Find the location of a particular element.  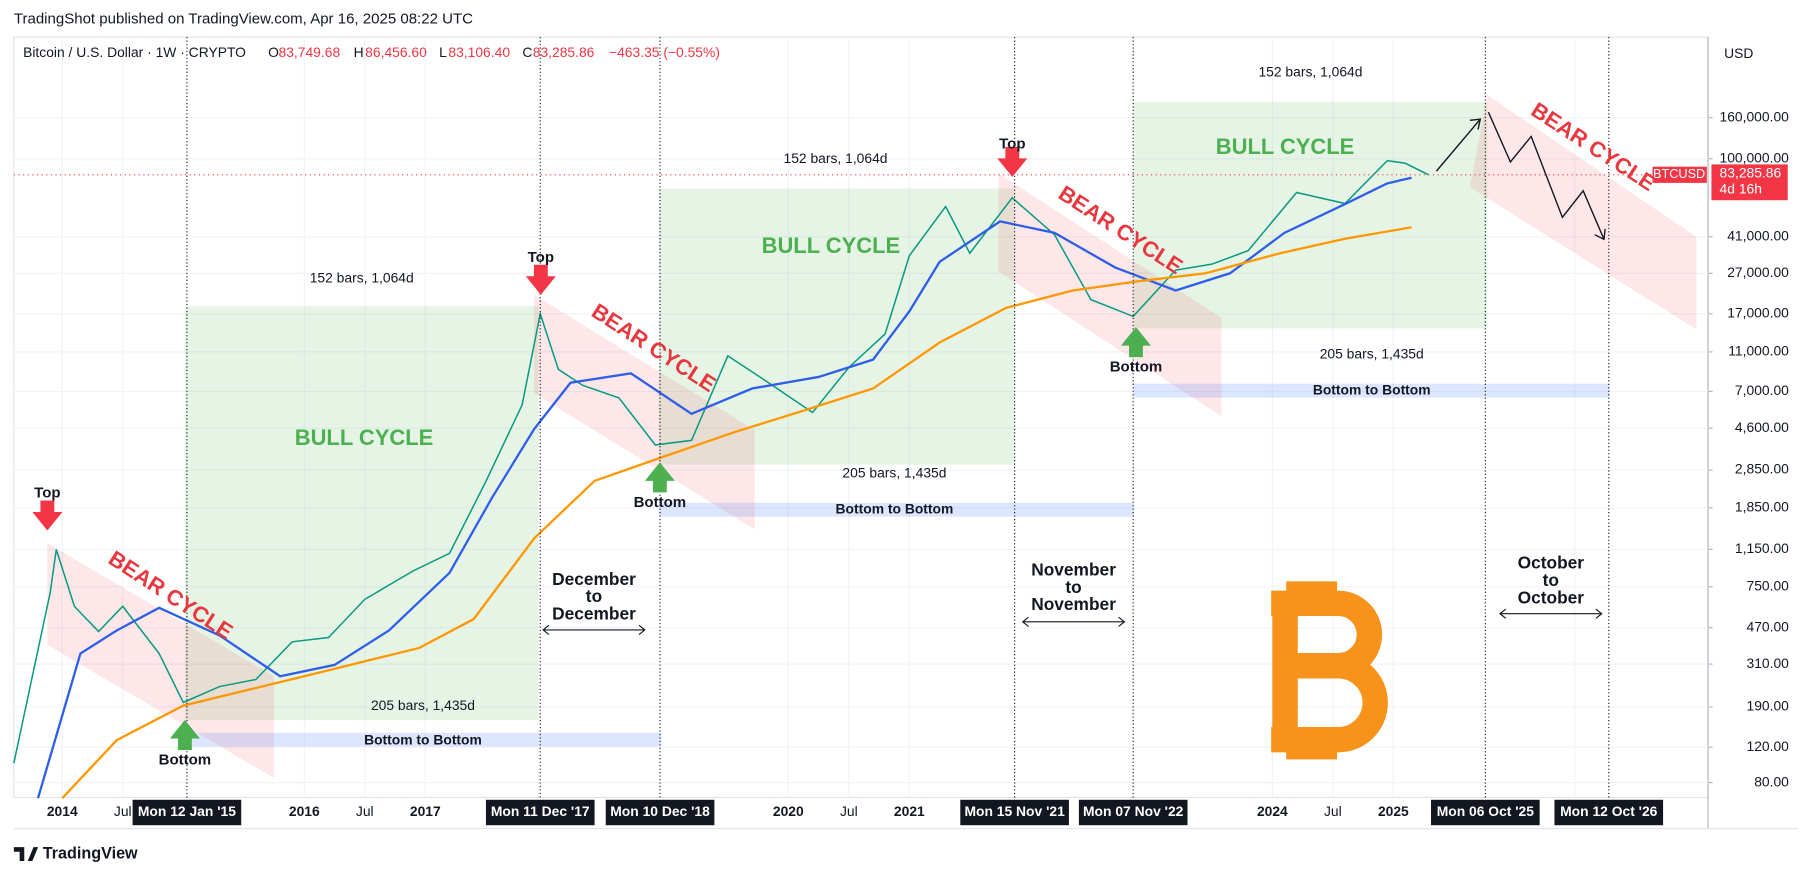

projection-arrowhead is located at coordinates (1537, 179).